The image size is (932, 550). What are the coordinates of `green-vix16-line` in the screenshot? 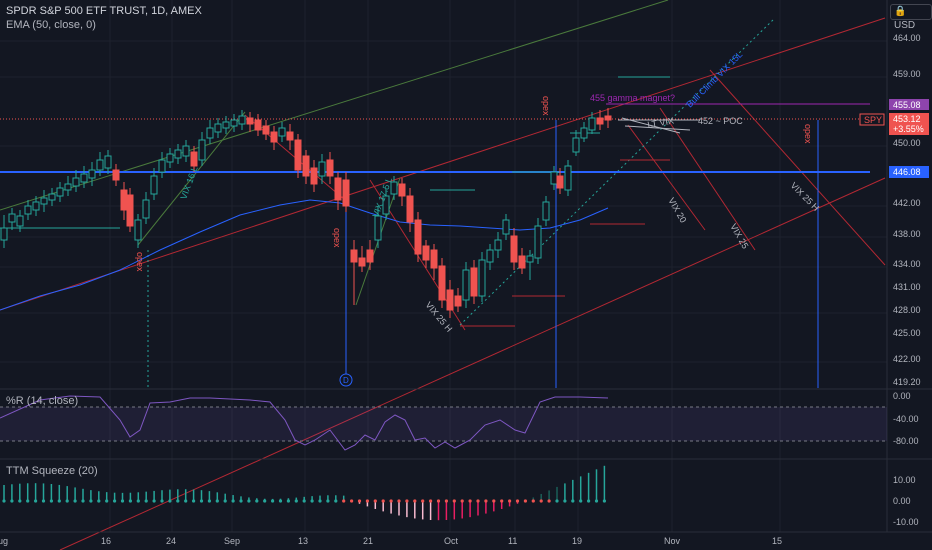 It's located at (191, 178).